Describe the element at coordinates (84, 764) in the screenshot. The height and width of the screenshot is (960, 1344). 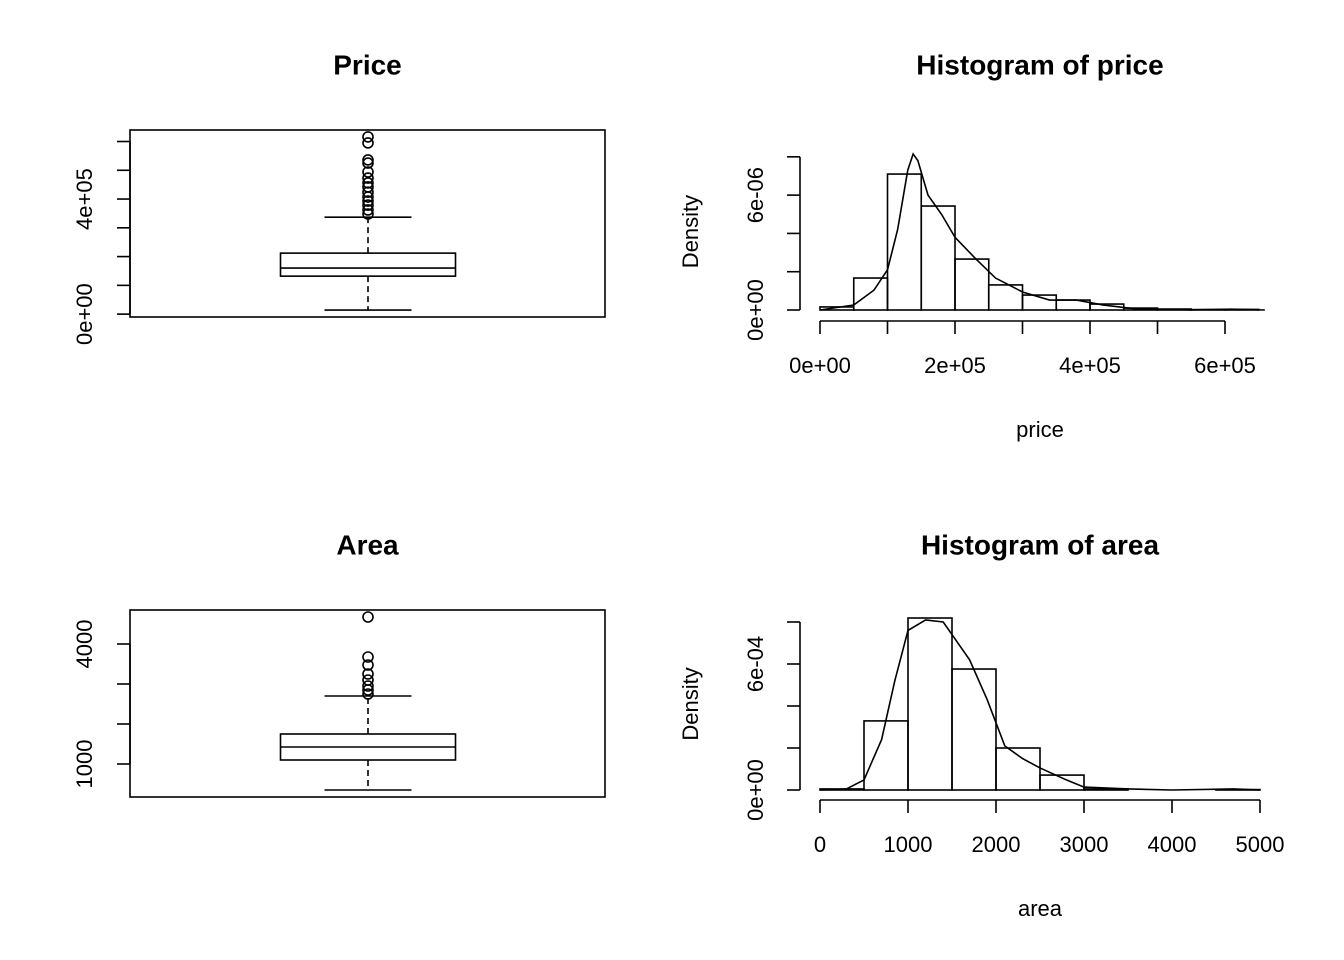
I see `y-tick-label: 1000` at that location.